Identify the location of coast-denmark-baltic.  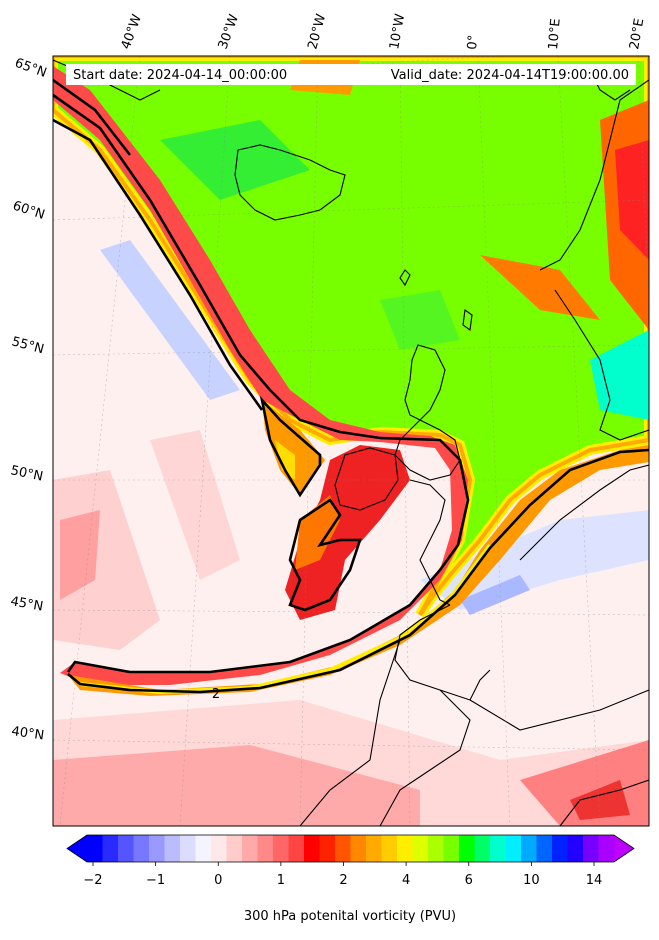
(601, 365).